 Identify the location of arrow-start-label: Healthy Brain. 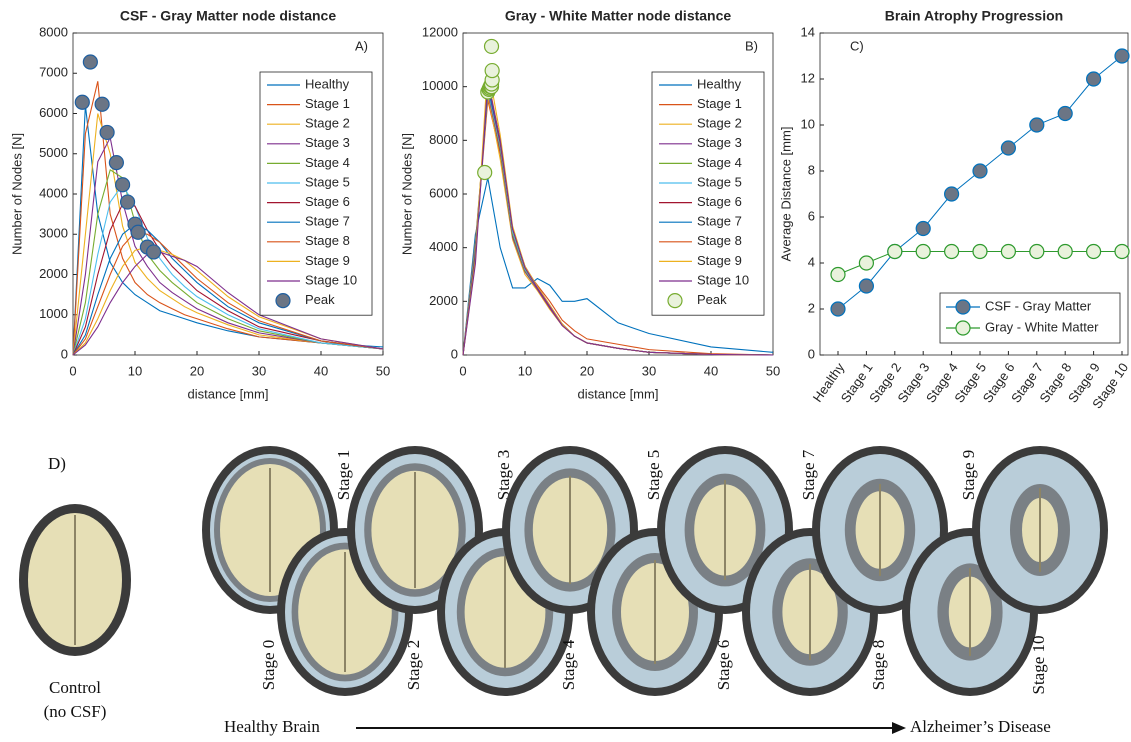
(272, 726).